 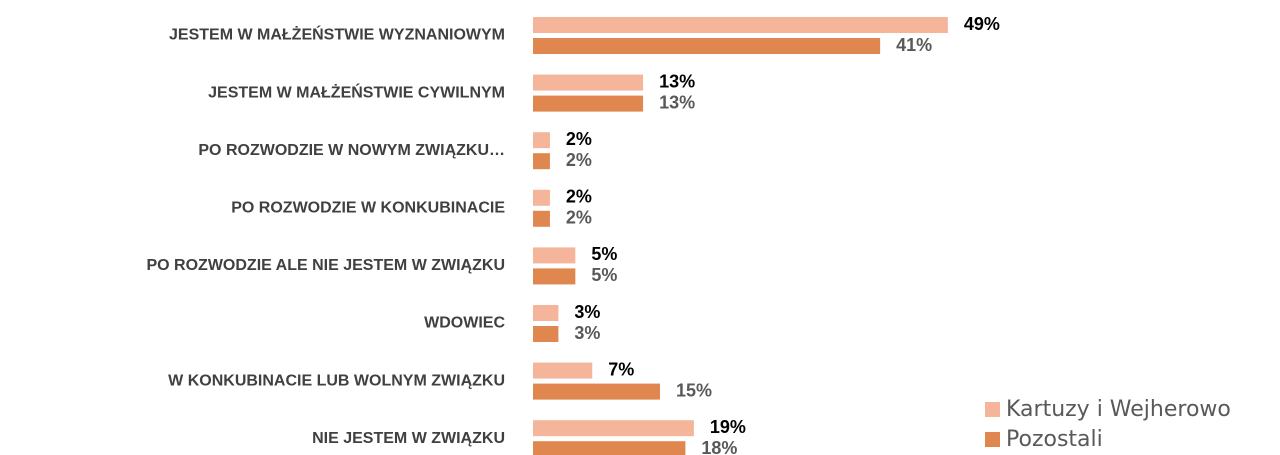 What do you see at coordinates (408, 438) in the screenshot?
I see `category-label: NIE JESTEM W ZWIĄZKU` at bounding box center [408, 438].